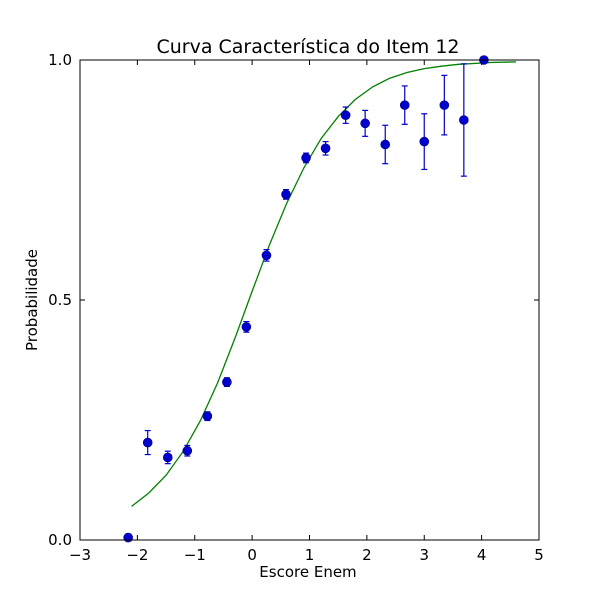 Image resolution: width=600 pixels, height=600 pixels. I want to click on y-axis-label: Probabilidade, so click(32, 300).